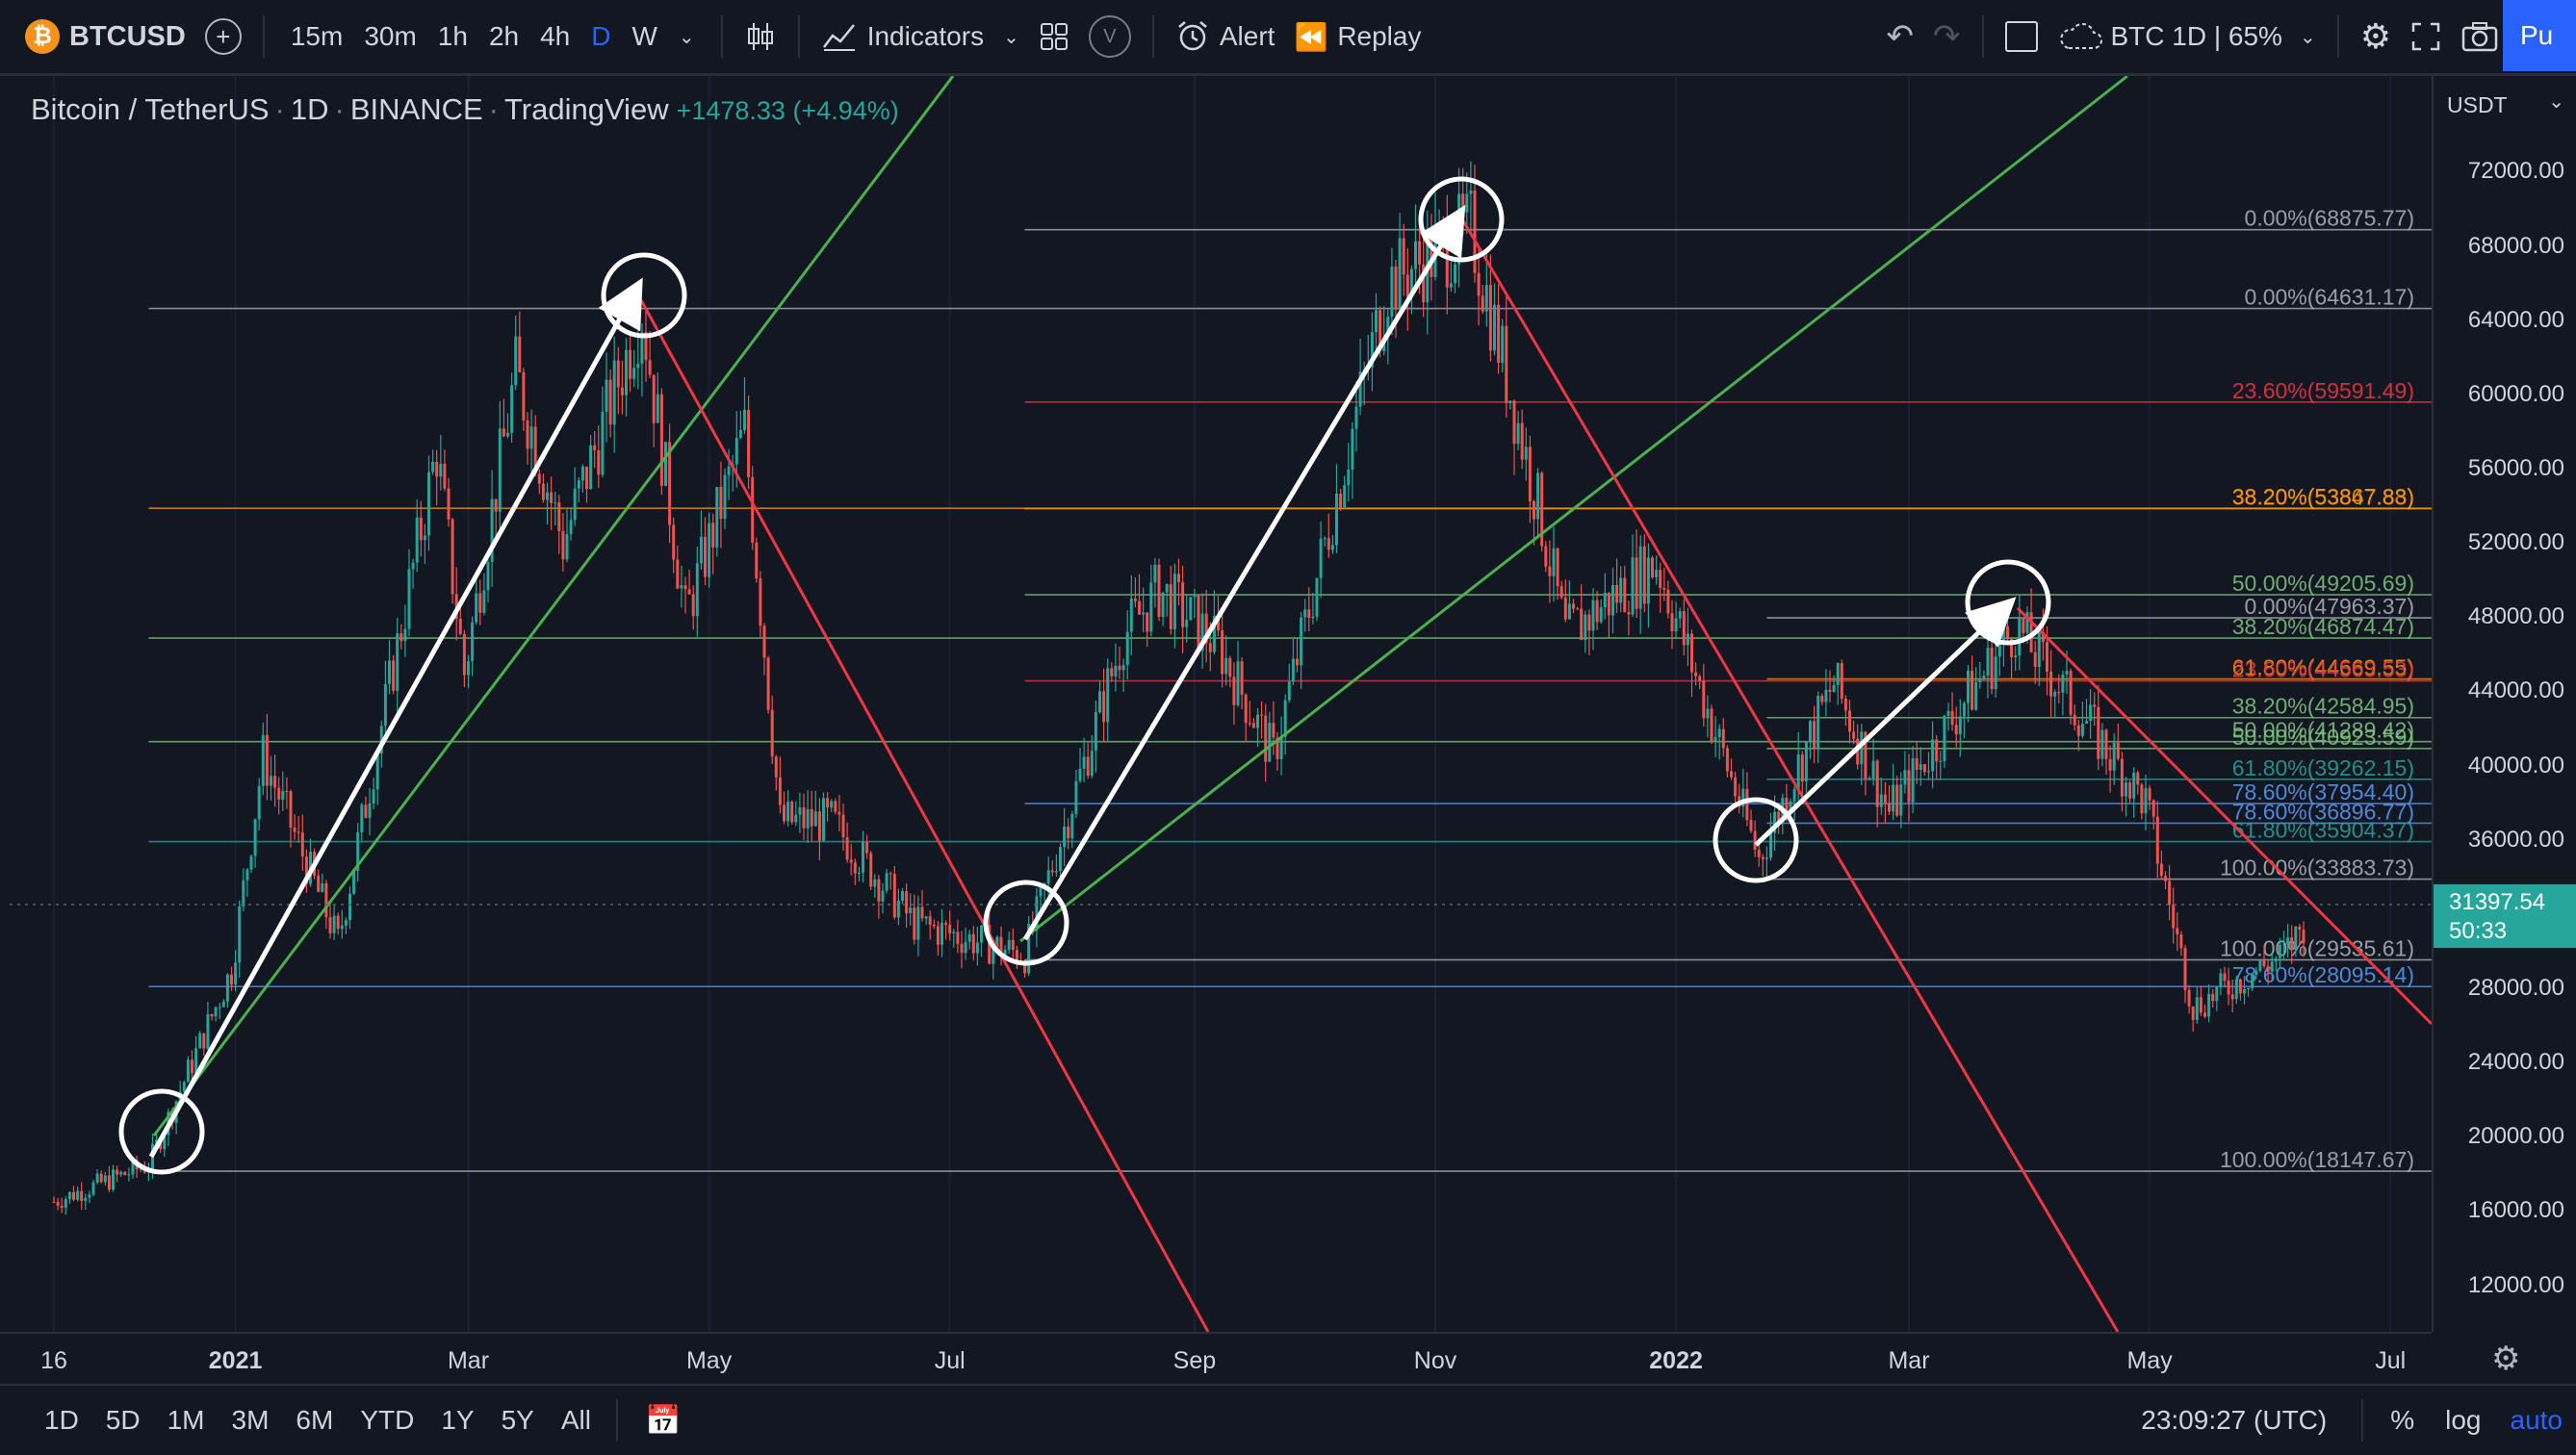 The height and width of the screenshot is (1455, 2576). I want to click on interval-dropdown-icon: ⌄, so click(687, 37).